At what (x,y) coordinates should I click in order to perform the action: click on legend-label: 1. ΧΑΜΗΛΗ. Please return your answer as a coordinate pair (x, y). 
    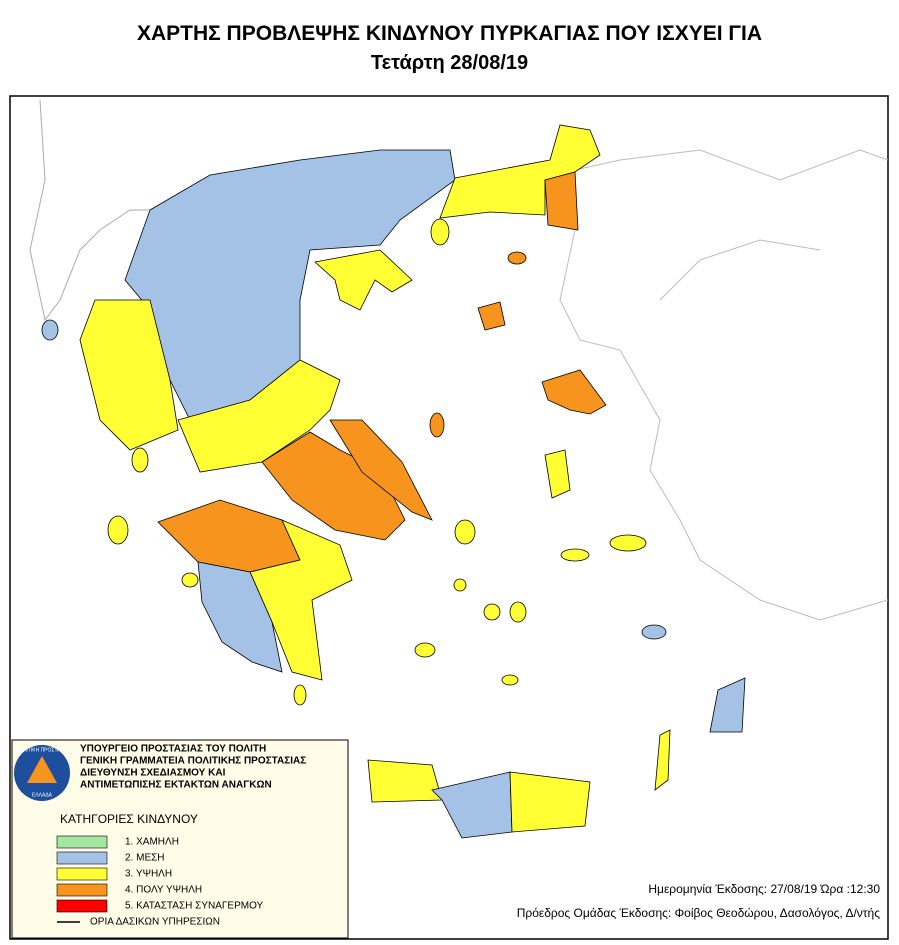
    Looking at the image, I should click on (152, 842).